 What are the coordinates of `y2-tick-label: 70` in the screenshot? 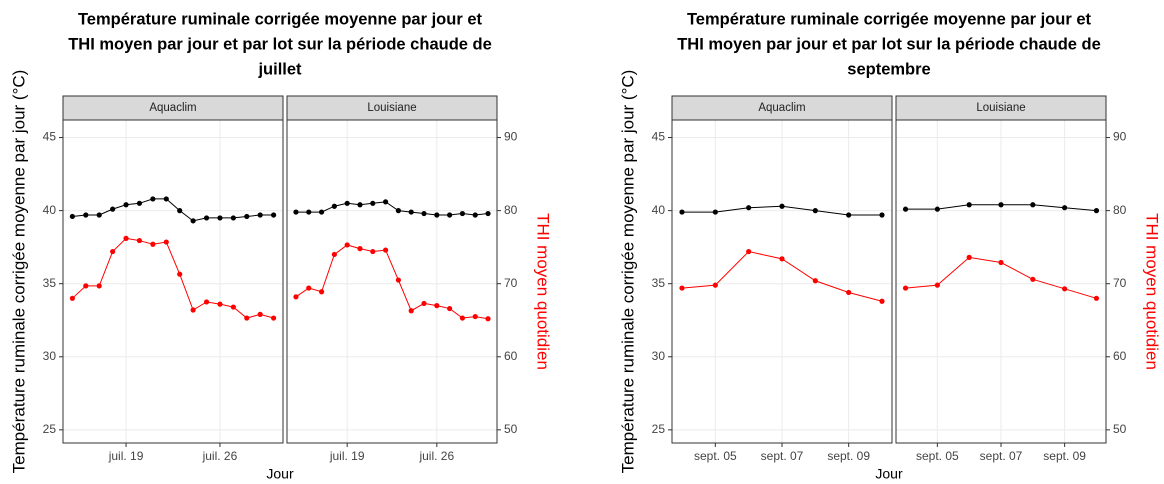 It's located at (511, 283).